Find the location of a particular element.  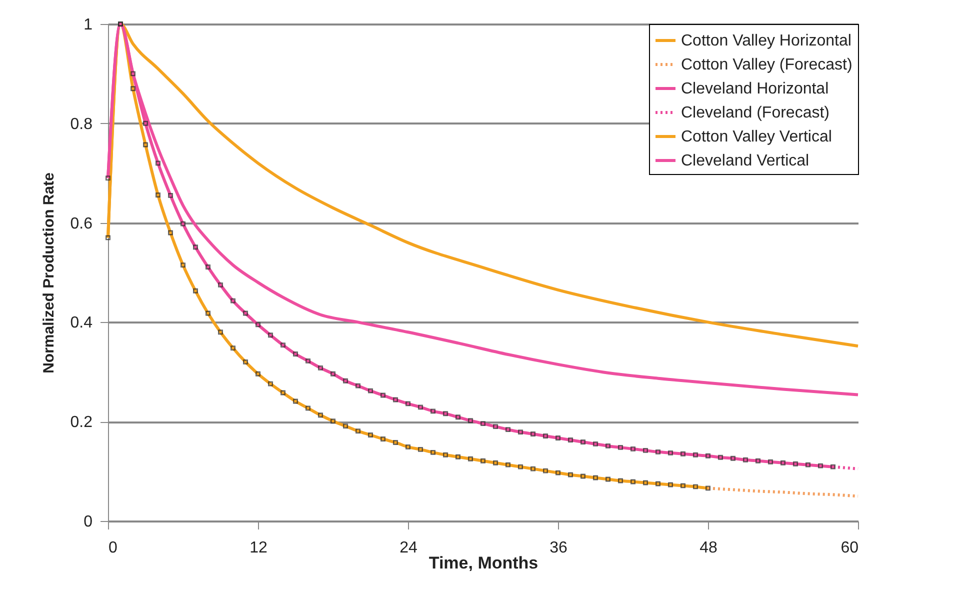

y-tick-label: 1 is located at coordinates (88, 25).